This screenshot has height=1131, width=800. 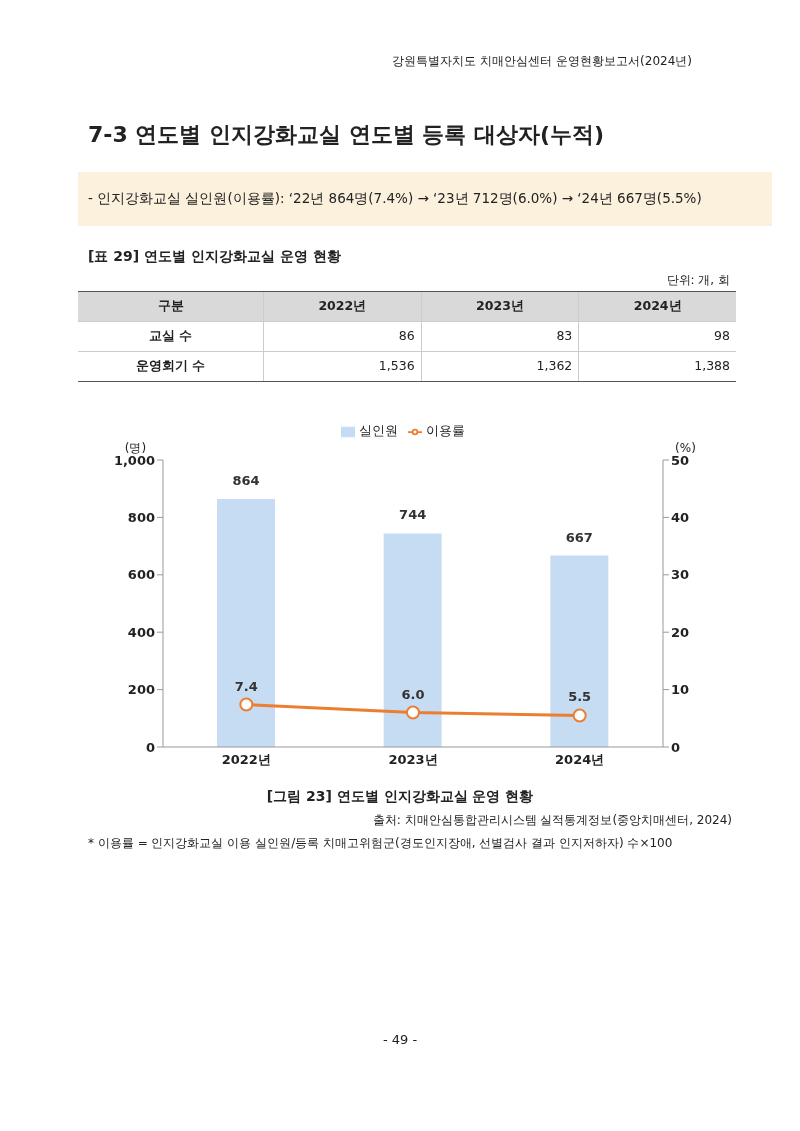 I want to click on text: 86, so click(x=342, y=337).